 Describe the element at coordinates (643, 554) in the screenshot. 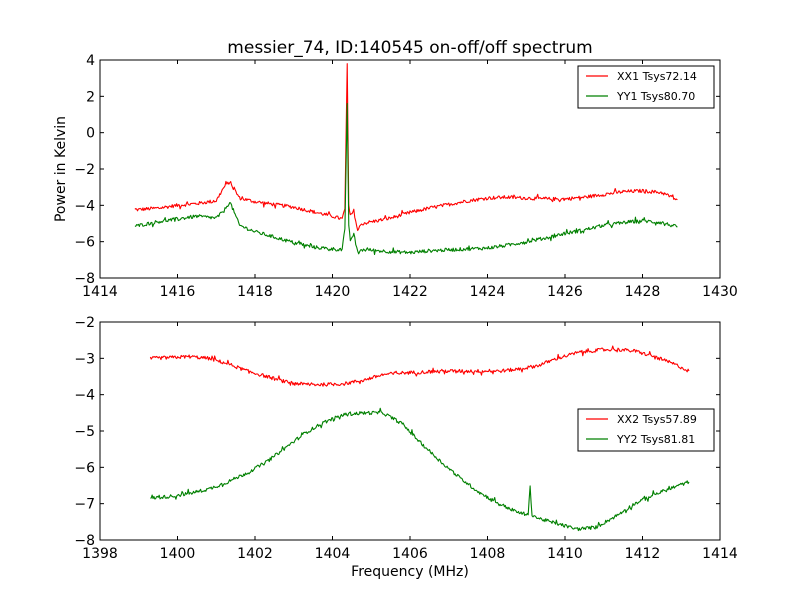

I see `x-tick-label: 1412` at that location.